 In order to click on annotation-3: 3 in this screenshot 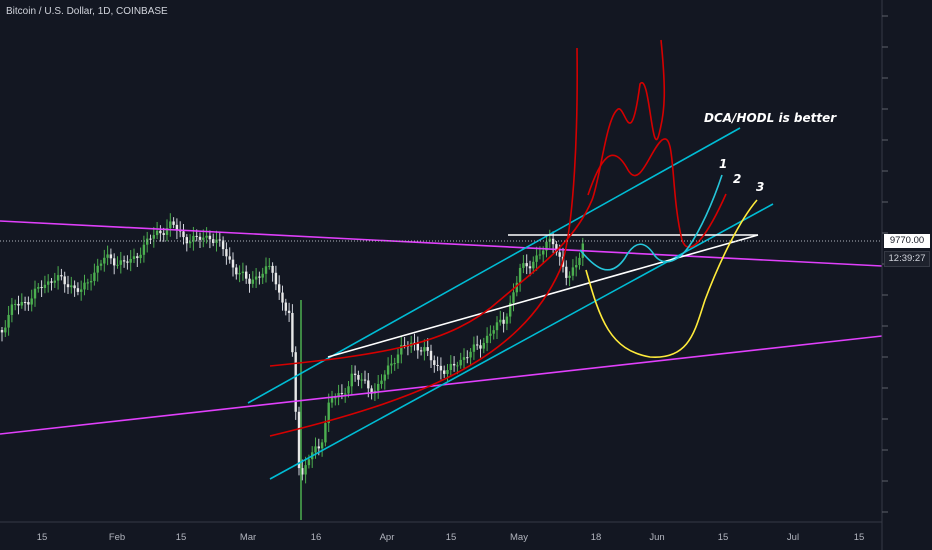, I will do `click(760, 187)`.